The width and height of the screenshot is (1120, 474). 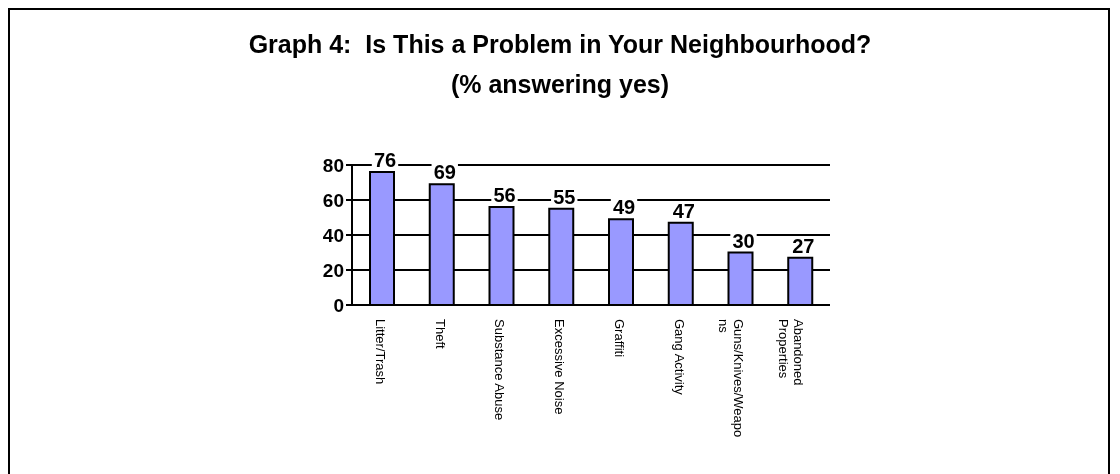 I want to click on y-tick-label: 20, so click(x=333, y=270).